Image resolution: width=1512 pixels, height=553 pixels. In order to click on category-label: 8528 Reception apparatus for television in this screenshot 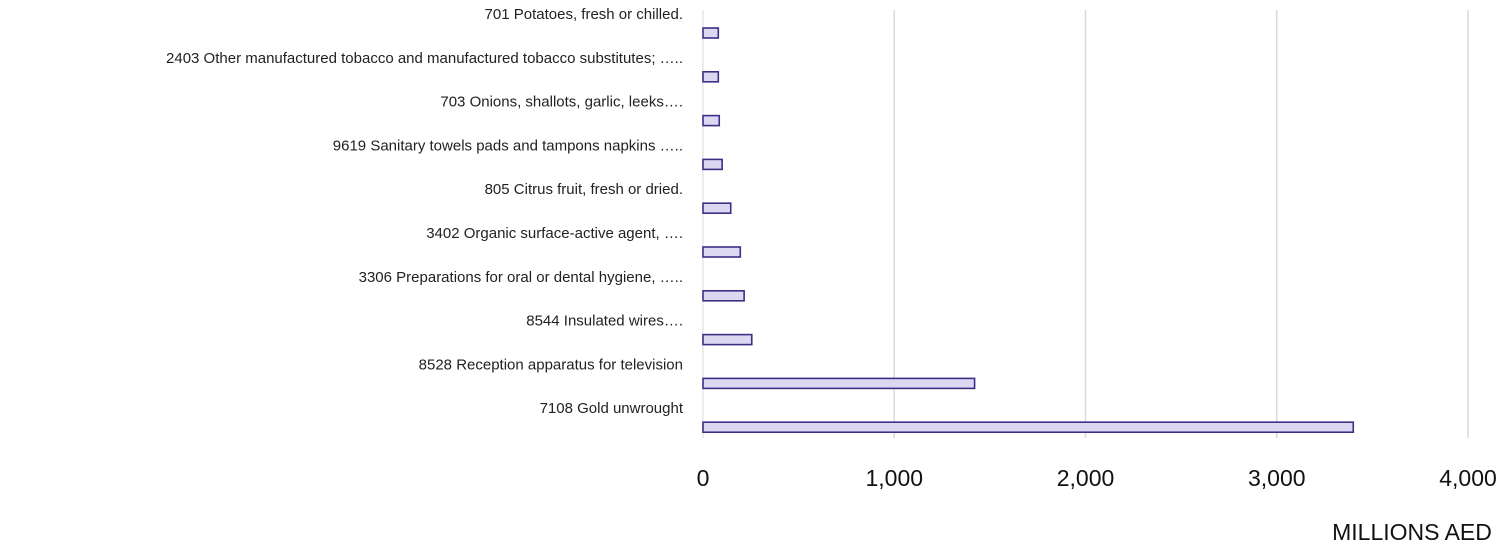, I will do `click(551, 364)`.